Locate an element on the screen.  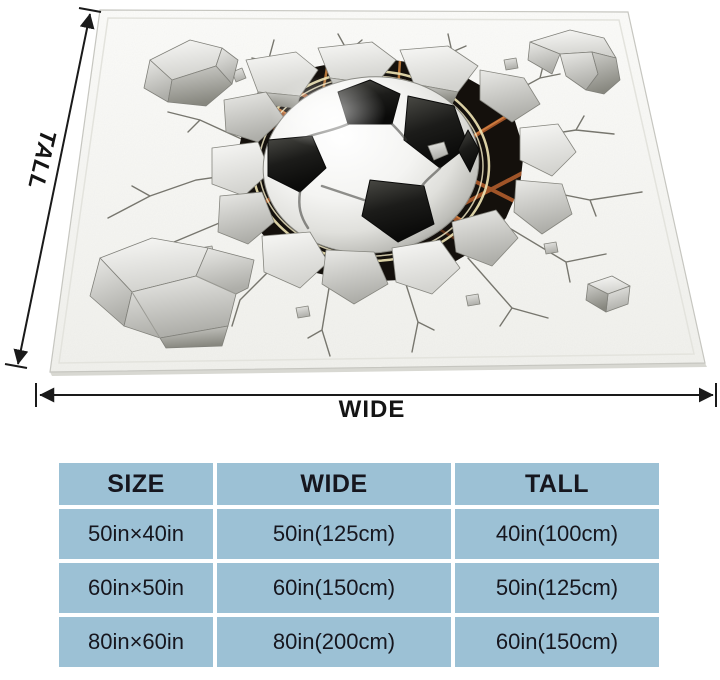
flying-chunk-top-left is located at coordinates (191, 73).